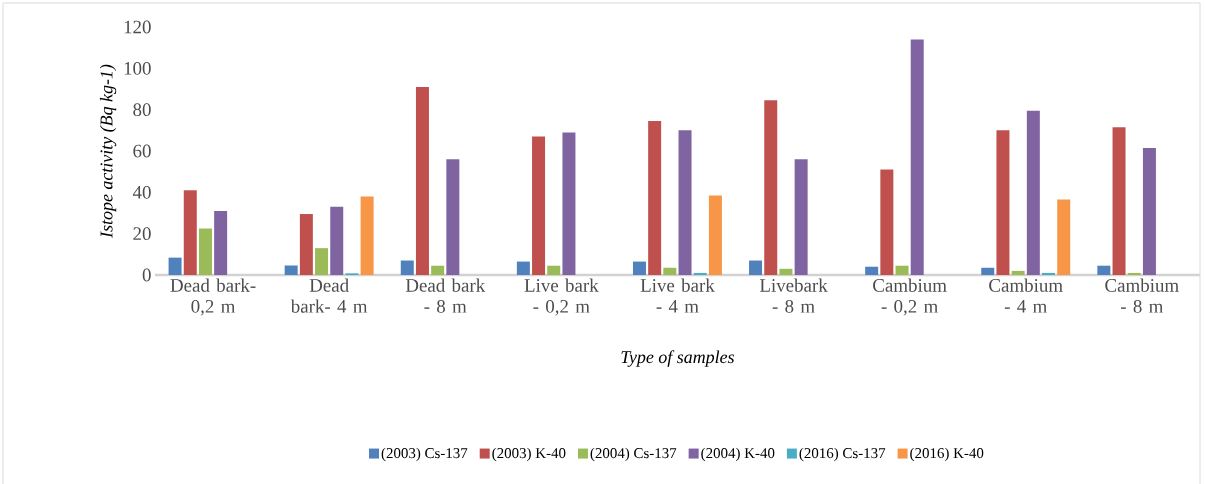 This screenshot has height=484, width=1205. Describe the element at coordinates (142, 110) in the screenshot. I see `y-tick-label: 80` at that location.